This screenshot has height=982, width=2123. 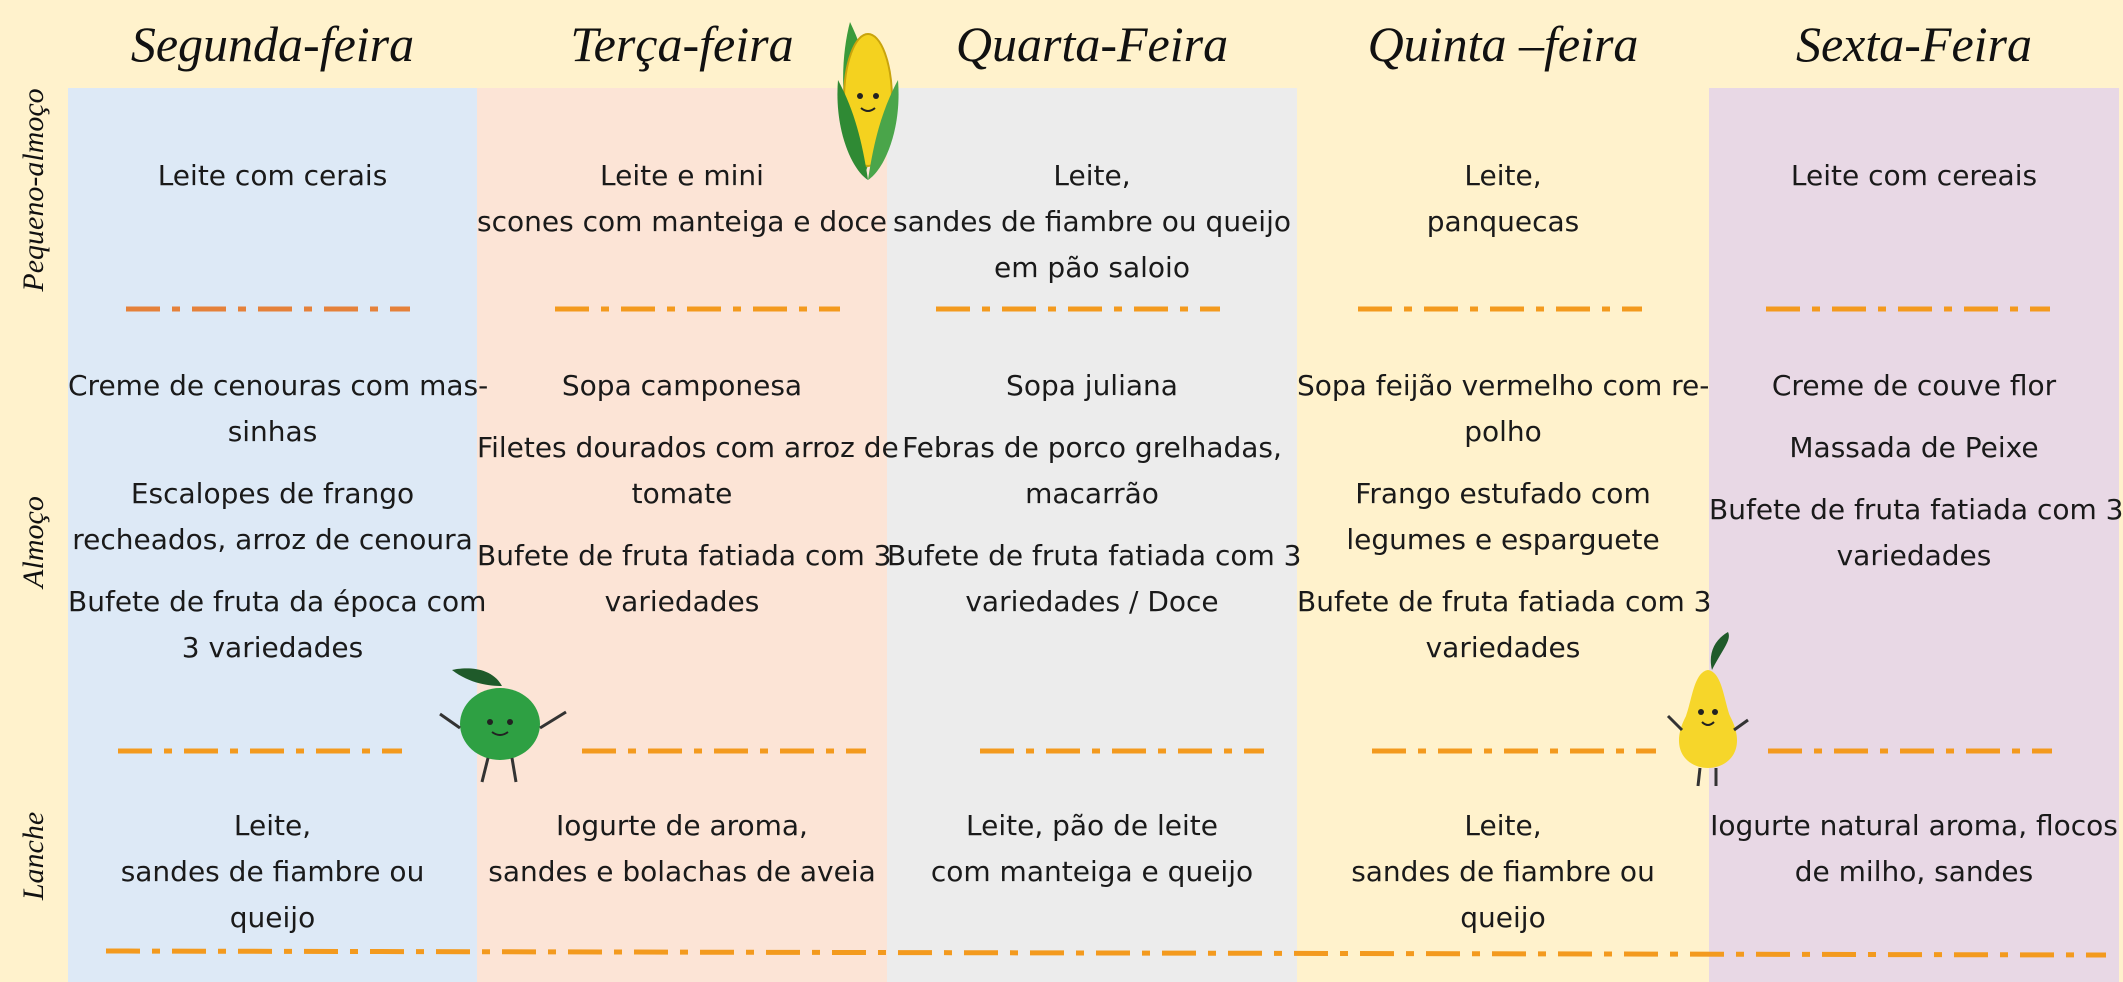 What do you see at coordinates (272, 44) in the screenshot?
I see `day-header: Segunda-feira` at bounding box center [272, 44].